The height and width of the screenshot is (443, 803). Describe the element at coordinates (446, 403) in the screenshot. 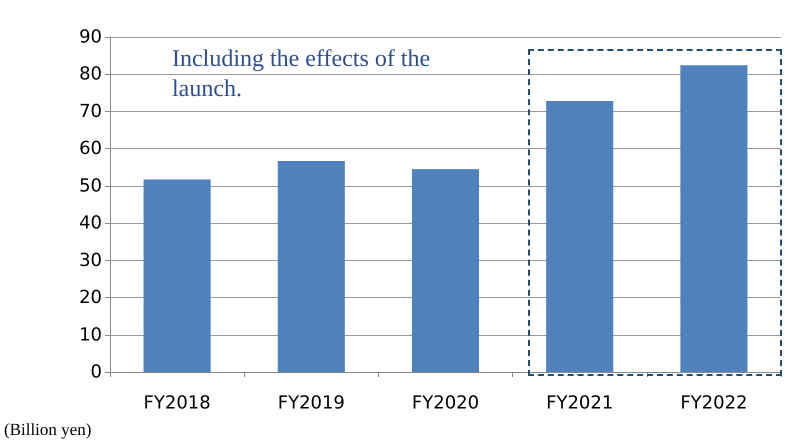

I see `x-tick-label: FY2020` at that location.